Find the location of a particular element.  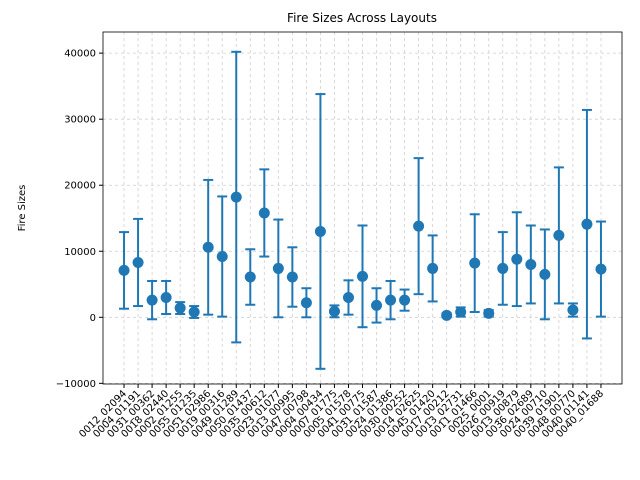

y-tick-label: 40000 is located at coordinates (80, 54).